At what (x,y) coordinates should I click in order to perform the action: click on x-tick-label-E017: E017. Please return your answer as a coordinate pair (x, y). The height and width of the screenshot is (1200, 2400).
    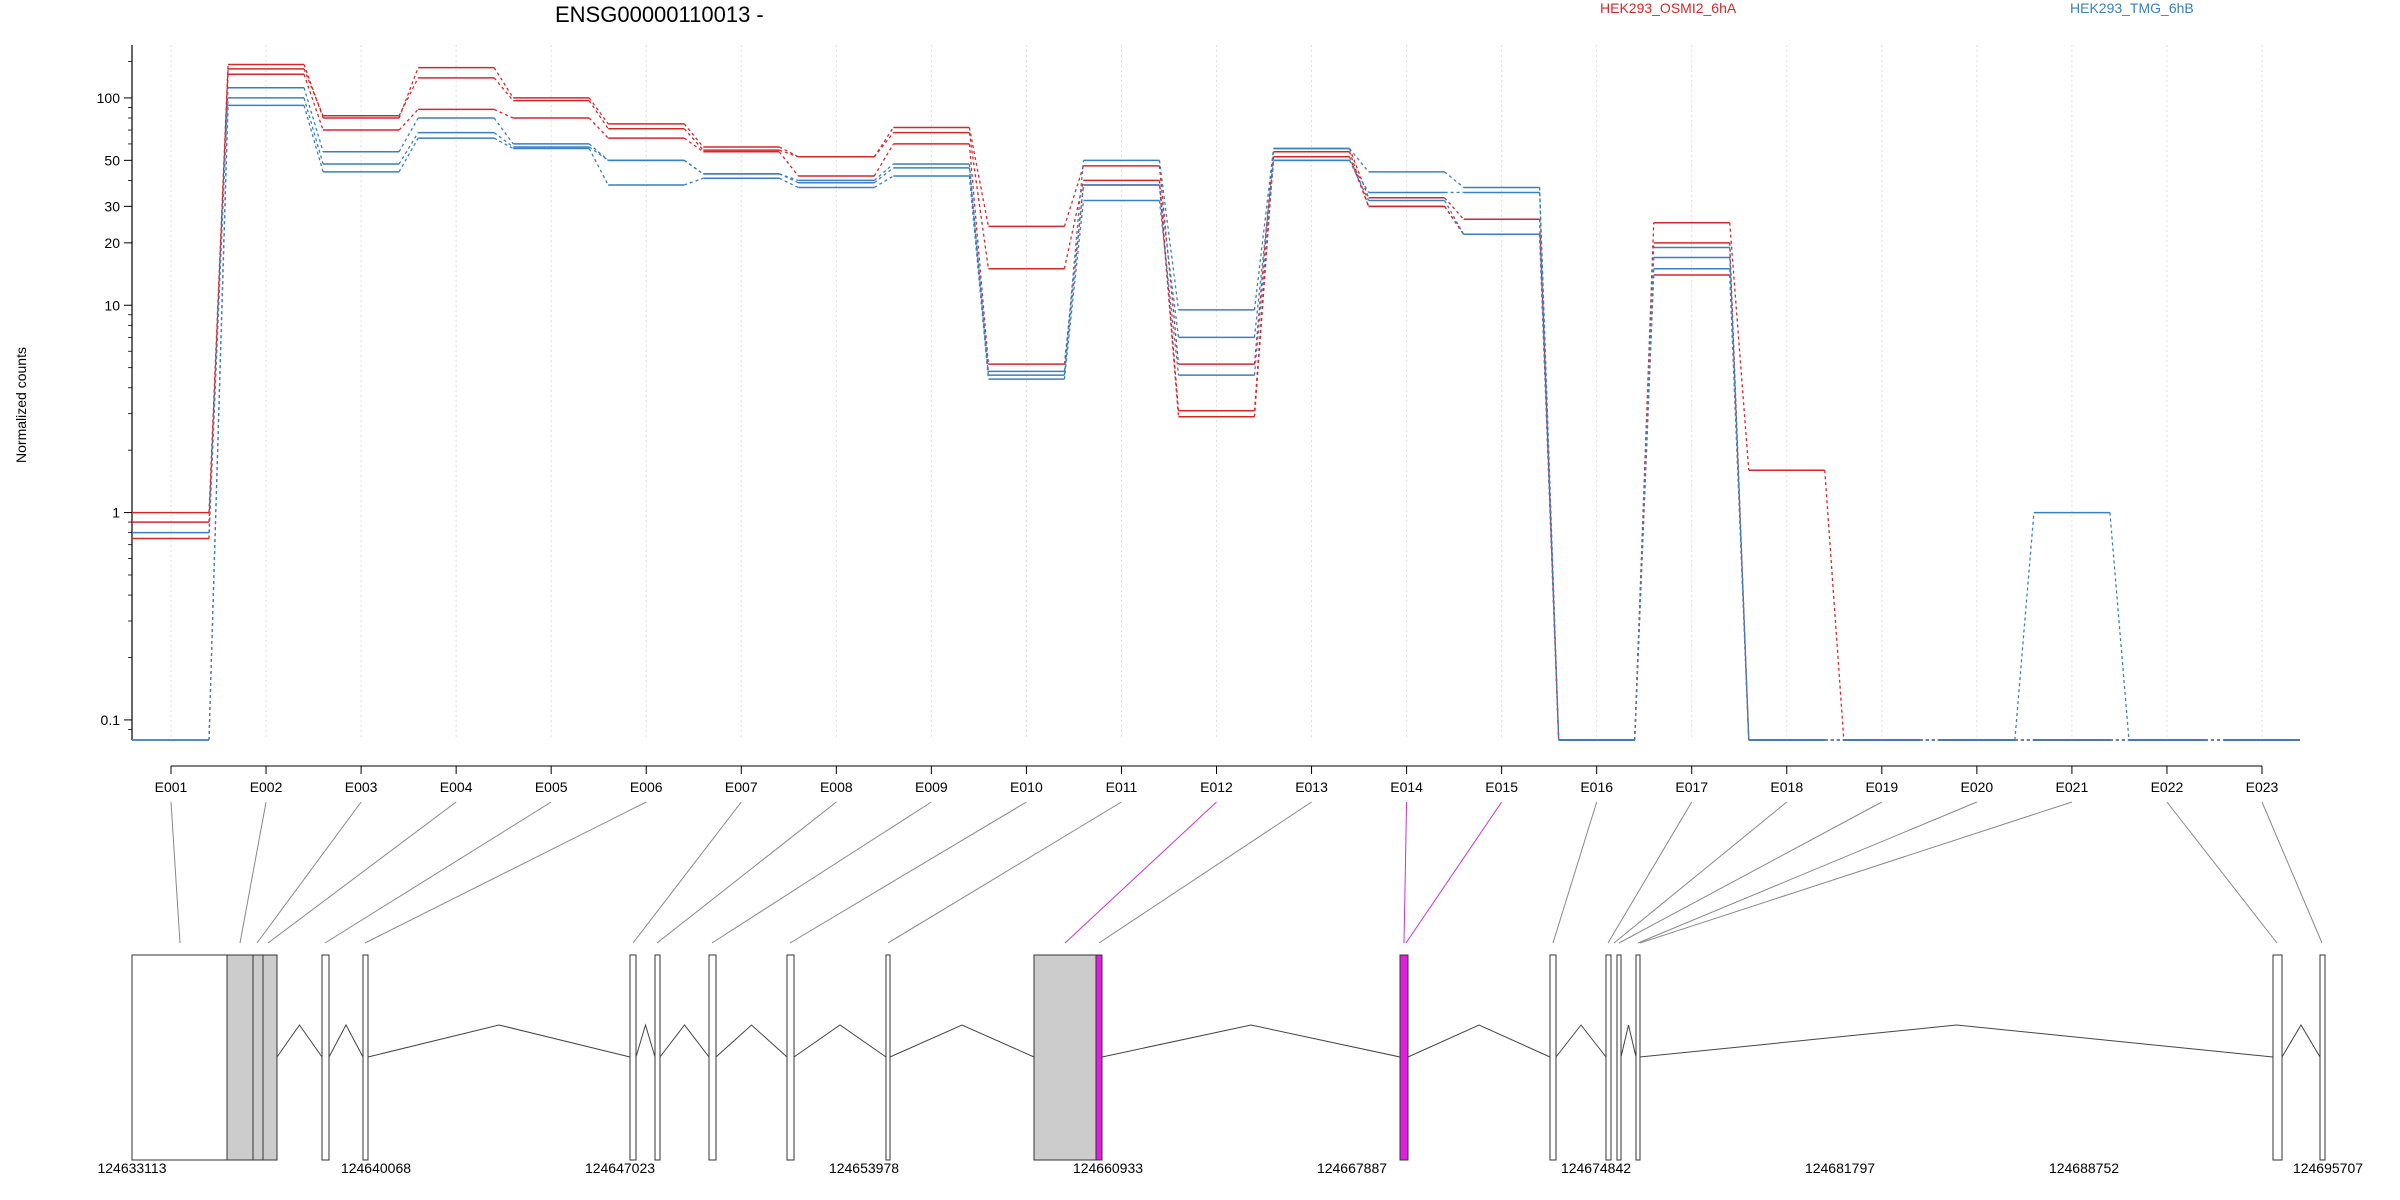
    Looking at the image, I should click on (1691, 787).